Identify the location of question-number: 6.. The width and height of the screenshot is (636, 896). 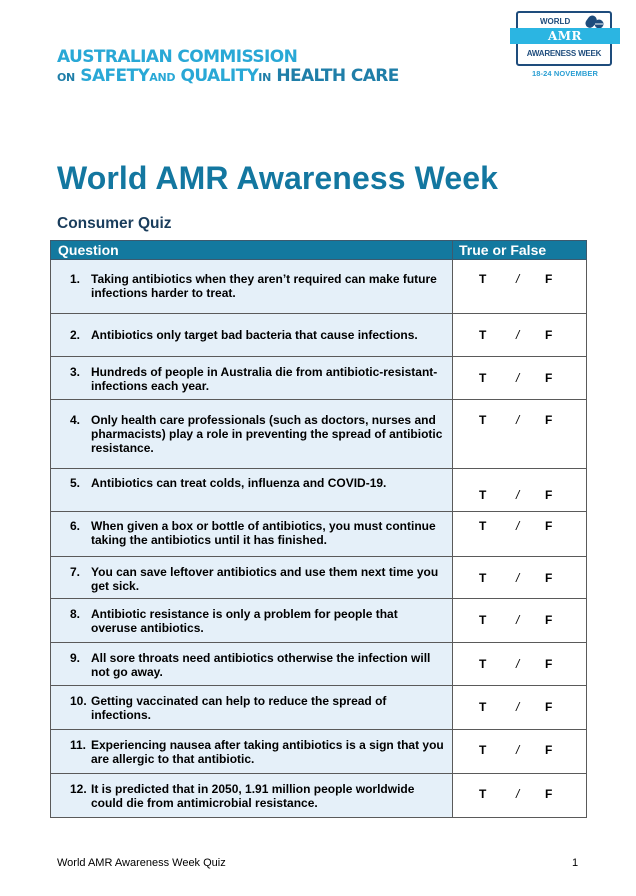
(75, 526).